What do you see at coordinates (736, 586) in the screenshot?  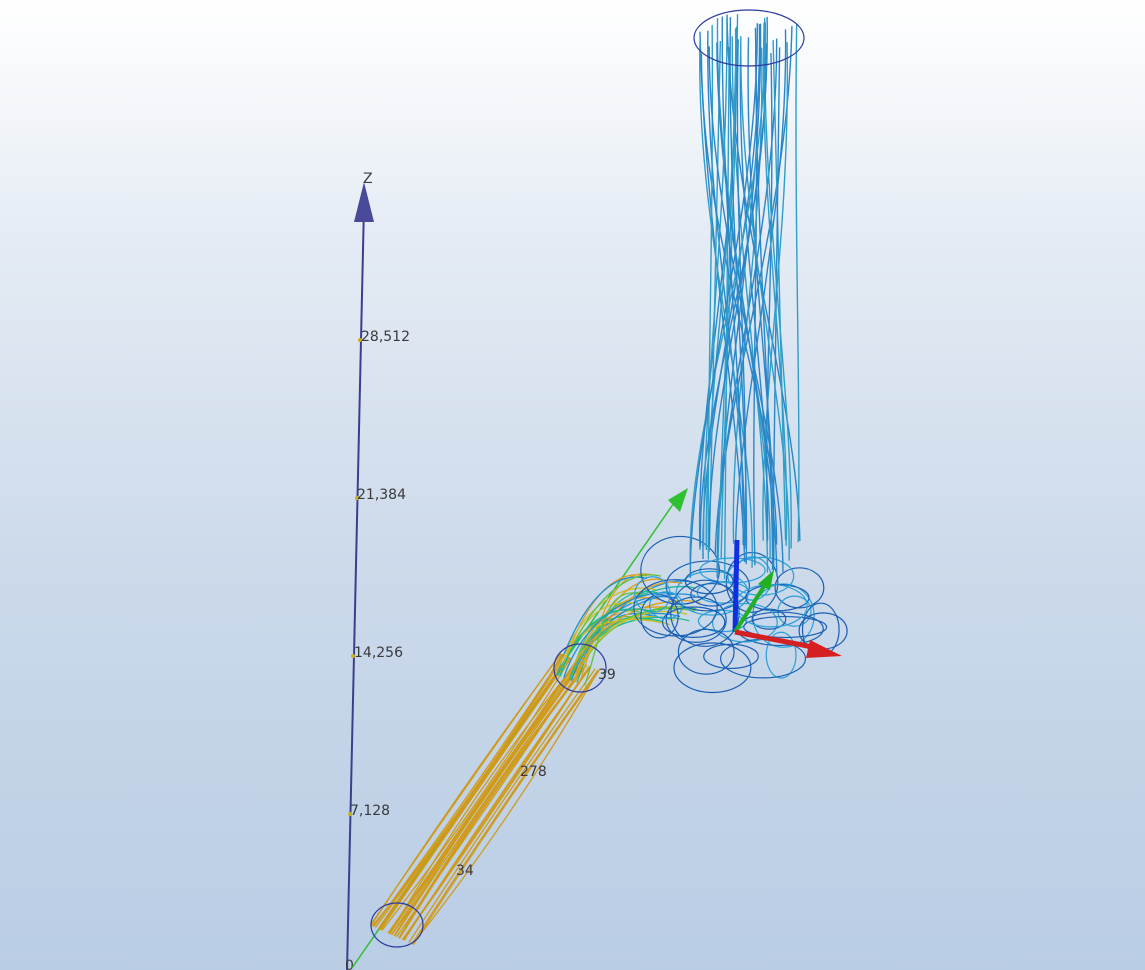 I see `triad-z-line` at bounding box center [736, 586].